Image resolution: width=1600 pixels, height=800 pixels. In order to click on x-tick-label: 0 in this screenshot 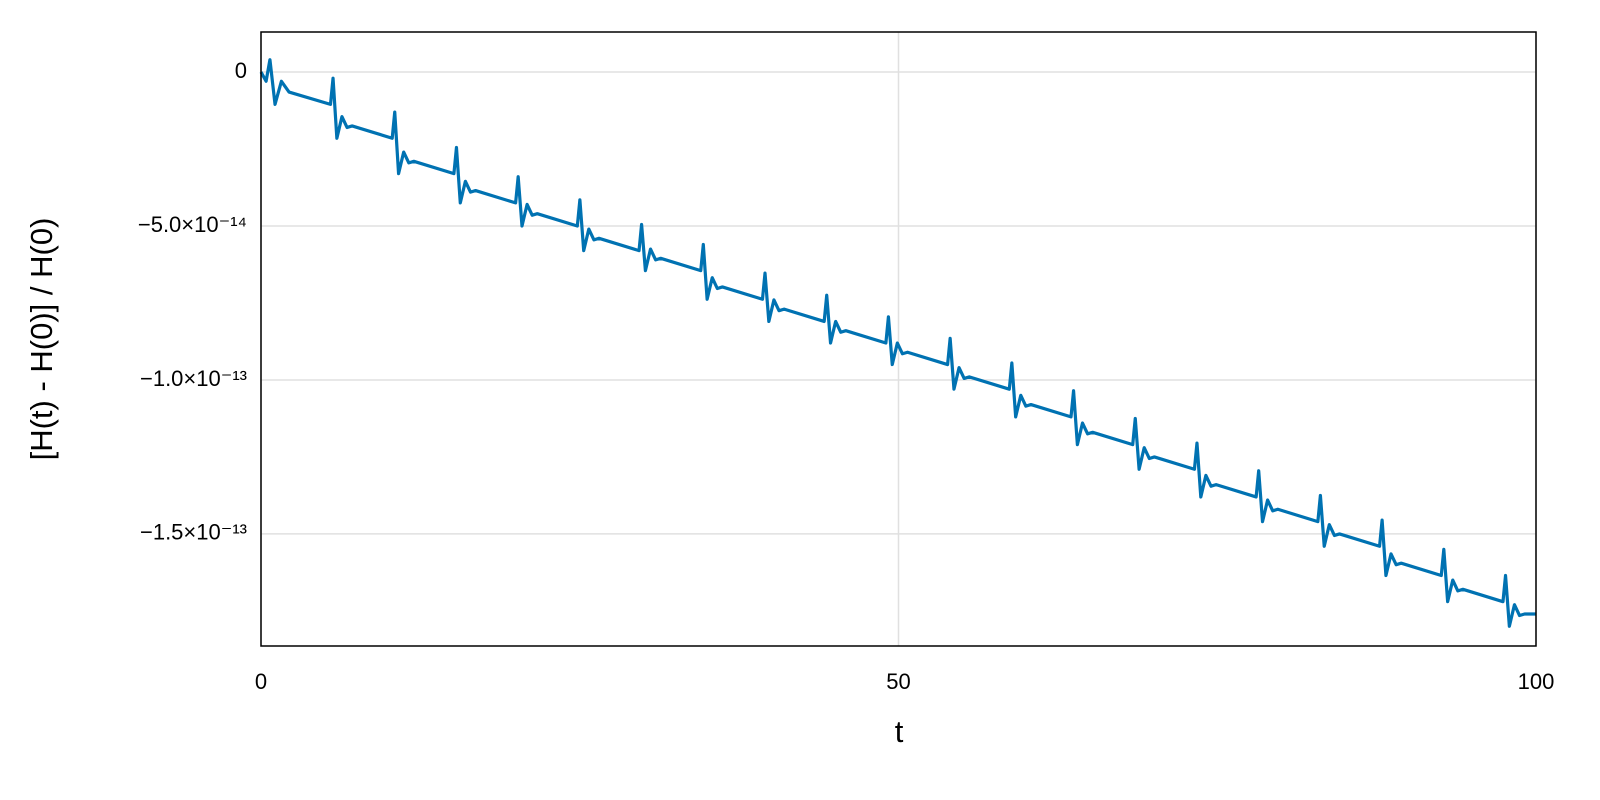, I will do `click(261, 681)`.